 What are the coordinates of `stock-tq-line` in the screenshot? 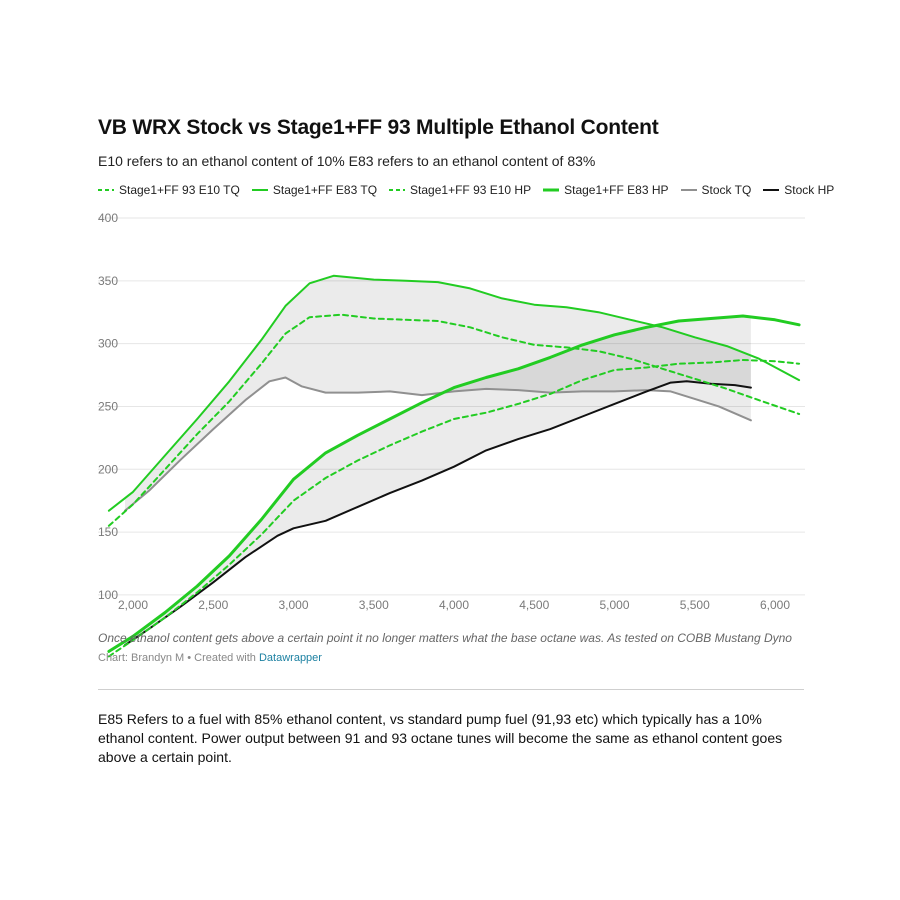 It's located at (438, 444).